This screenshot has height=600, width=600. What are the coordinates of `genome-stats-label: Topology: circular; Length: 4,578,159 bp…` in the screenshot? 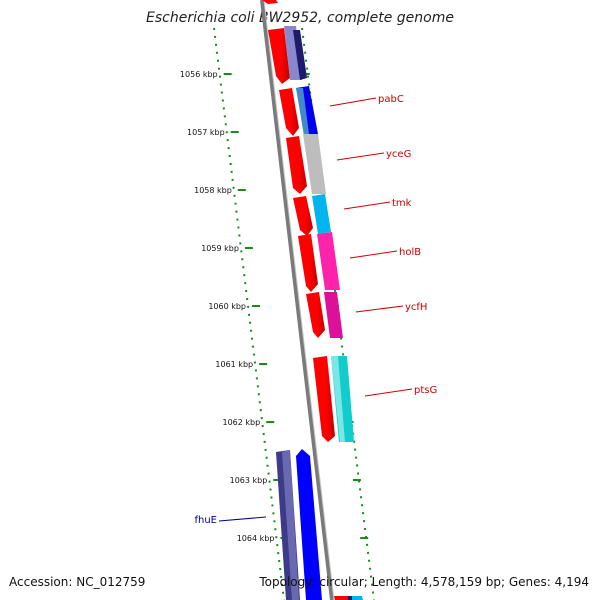 It's located at (424, 582).